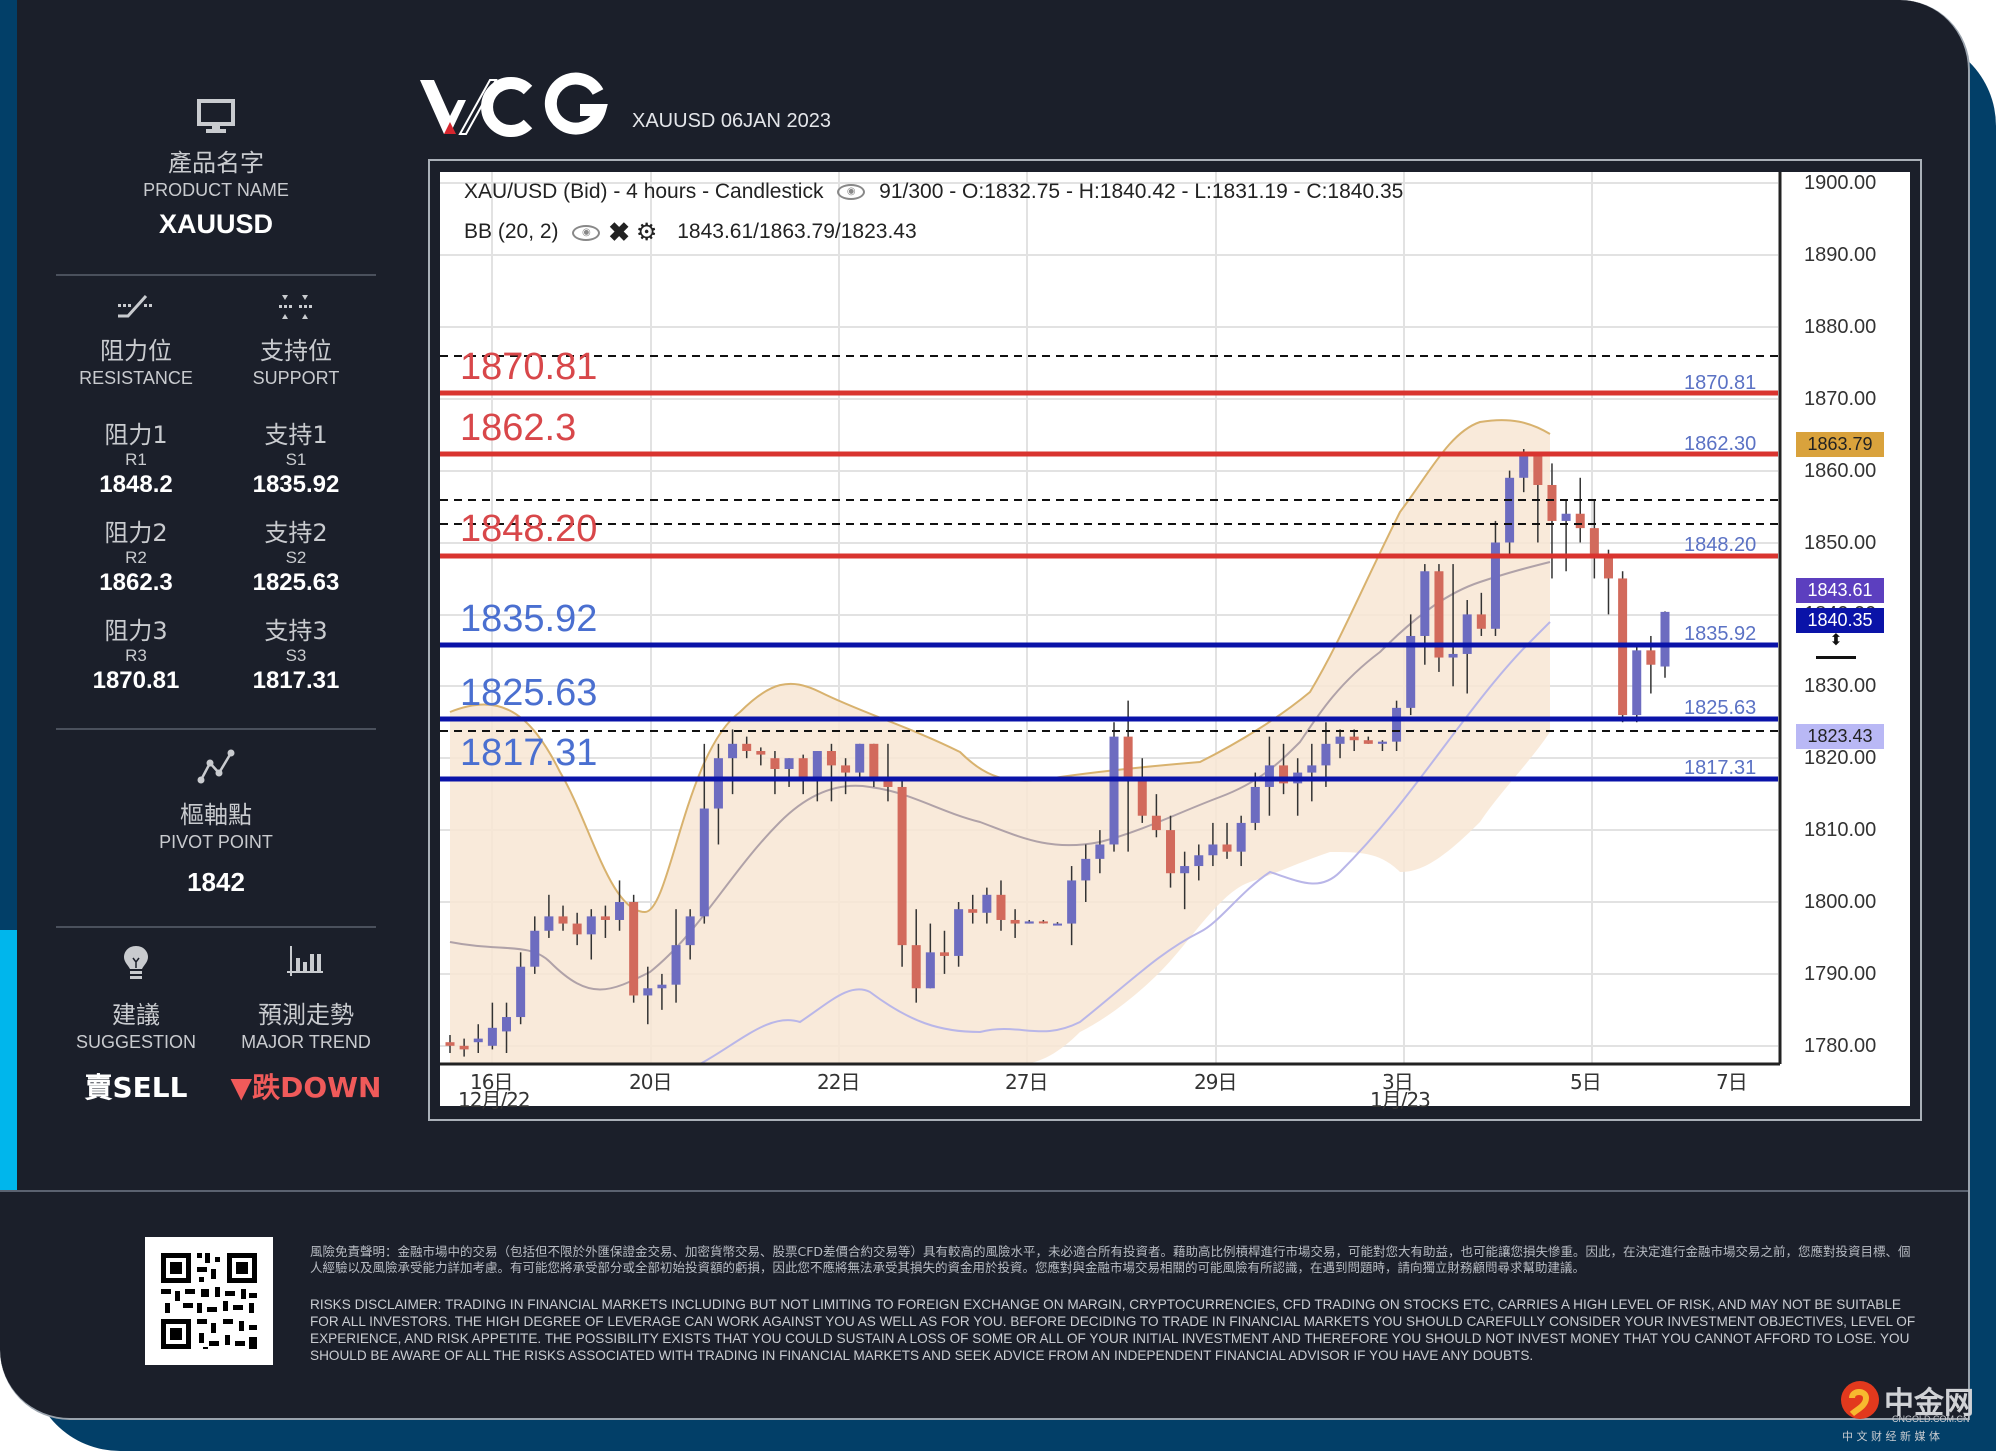  Describe the element at coordinates (1840, 542) in the screenshot. I see `price-tick: 1850.00` at that location.